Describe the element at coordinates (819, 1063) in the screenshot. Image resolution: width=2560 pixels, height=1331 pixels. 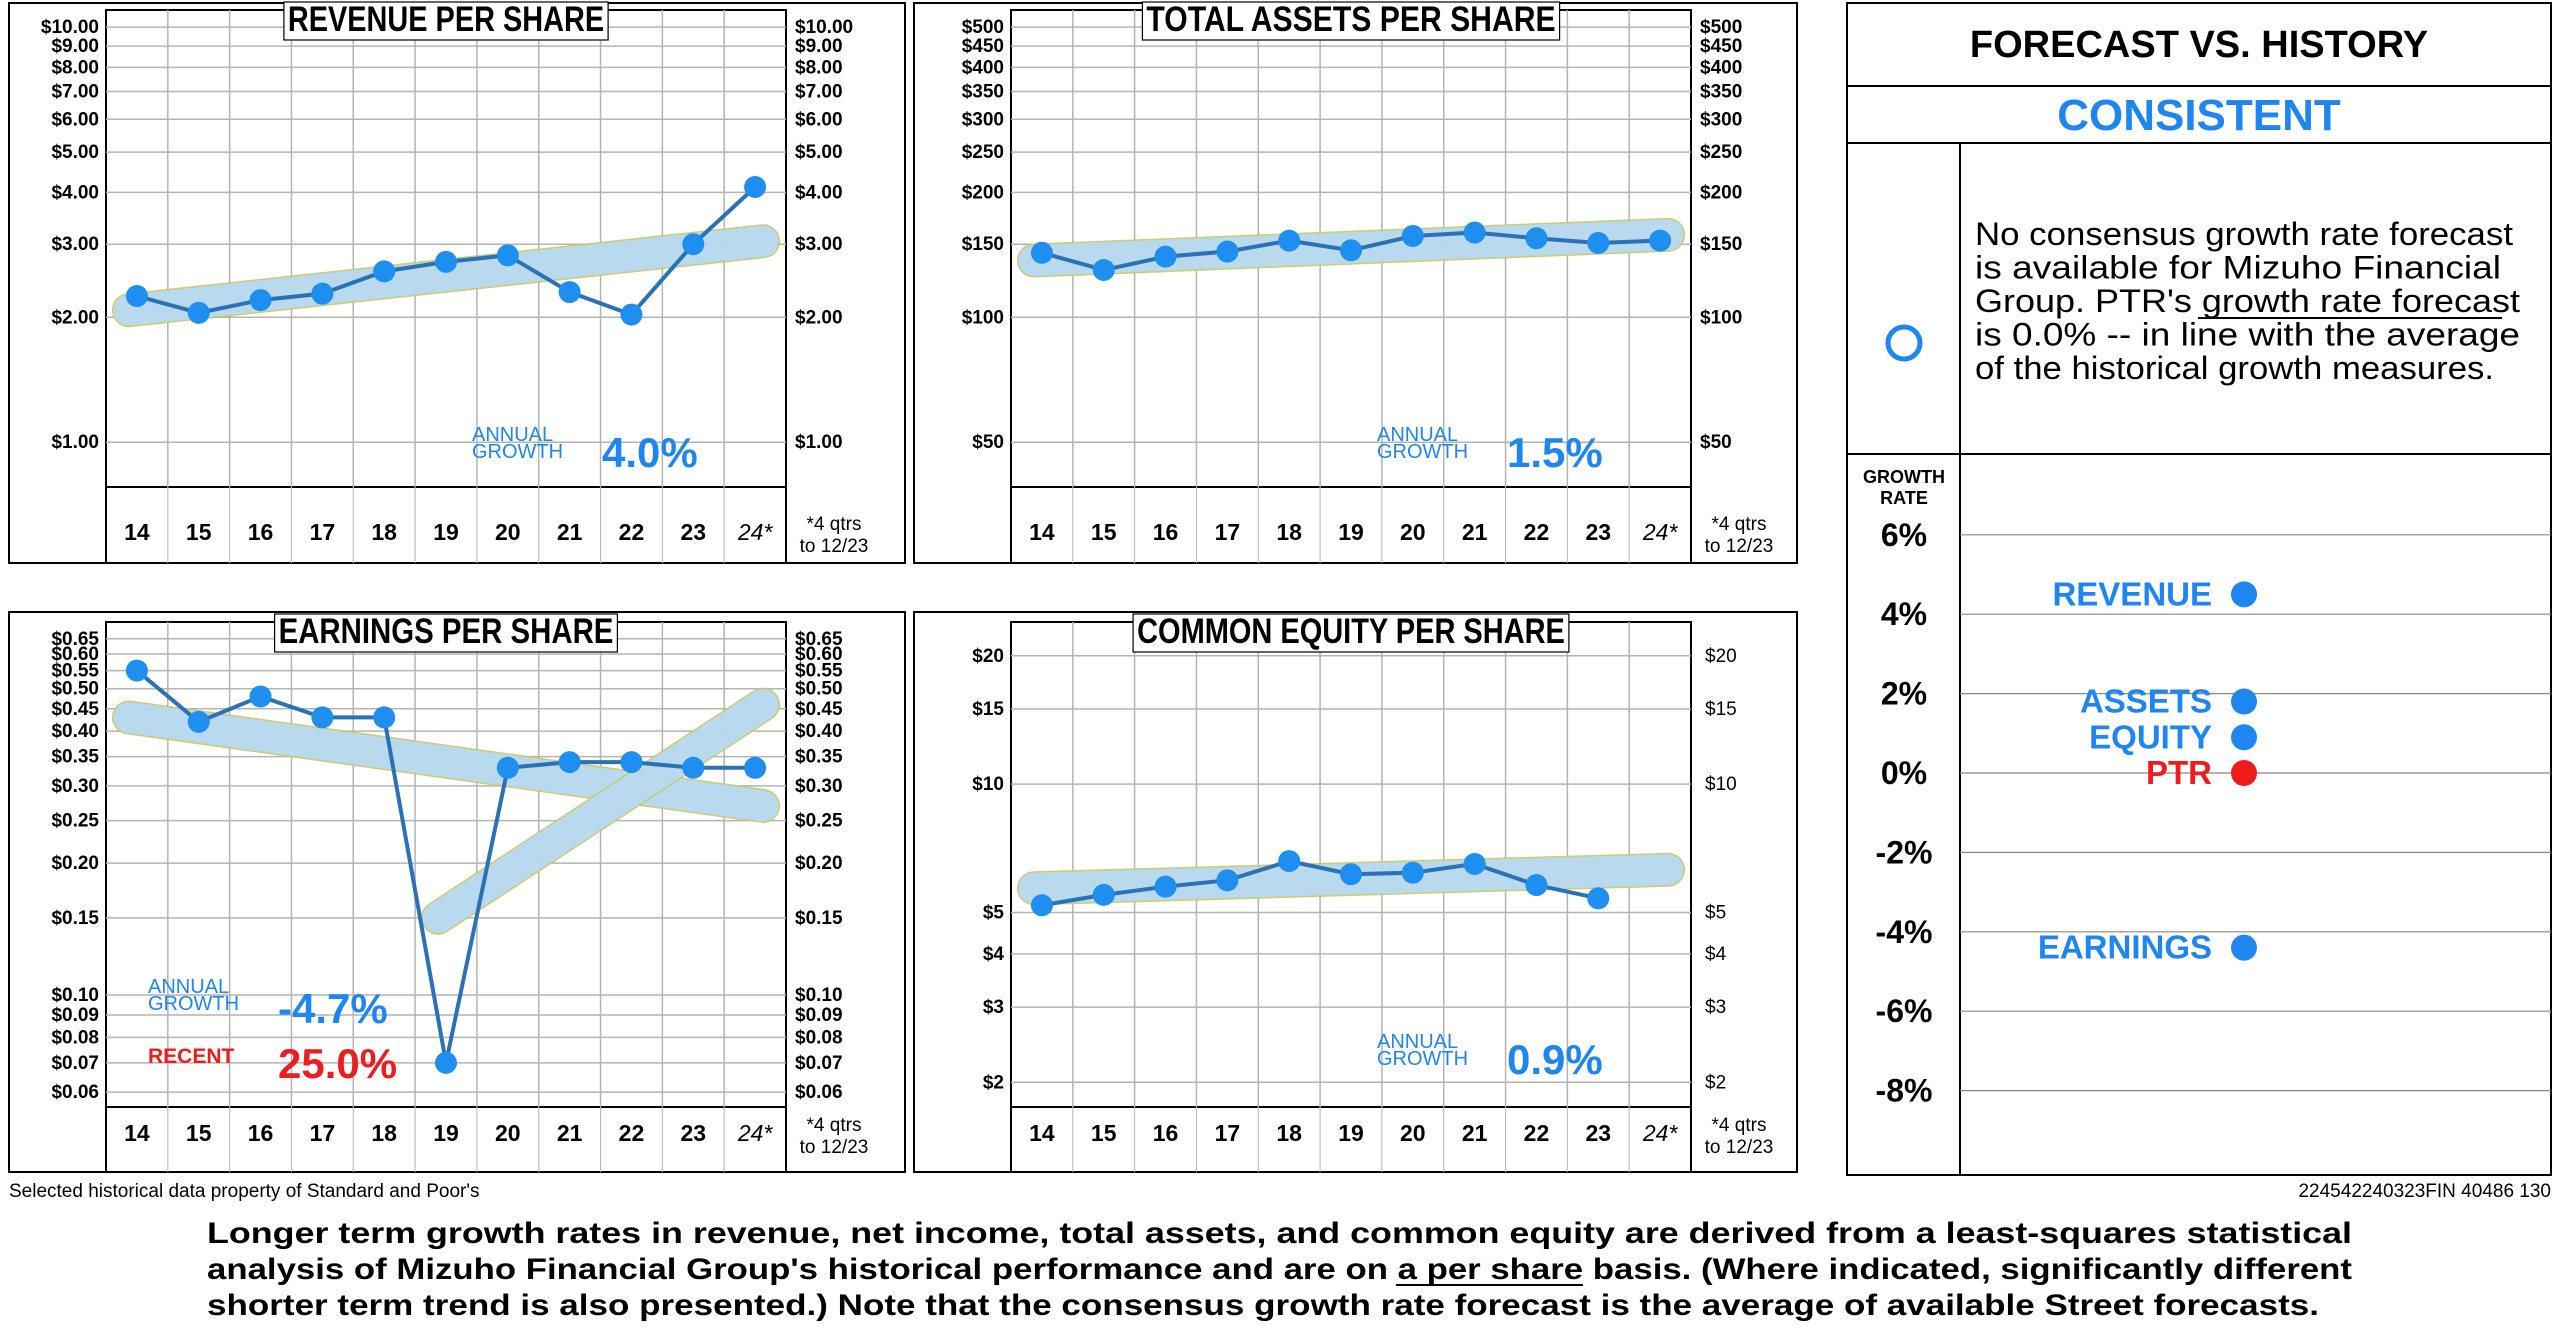
I see `y-tick-label-right: $0.07` at that location.